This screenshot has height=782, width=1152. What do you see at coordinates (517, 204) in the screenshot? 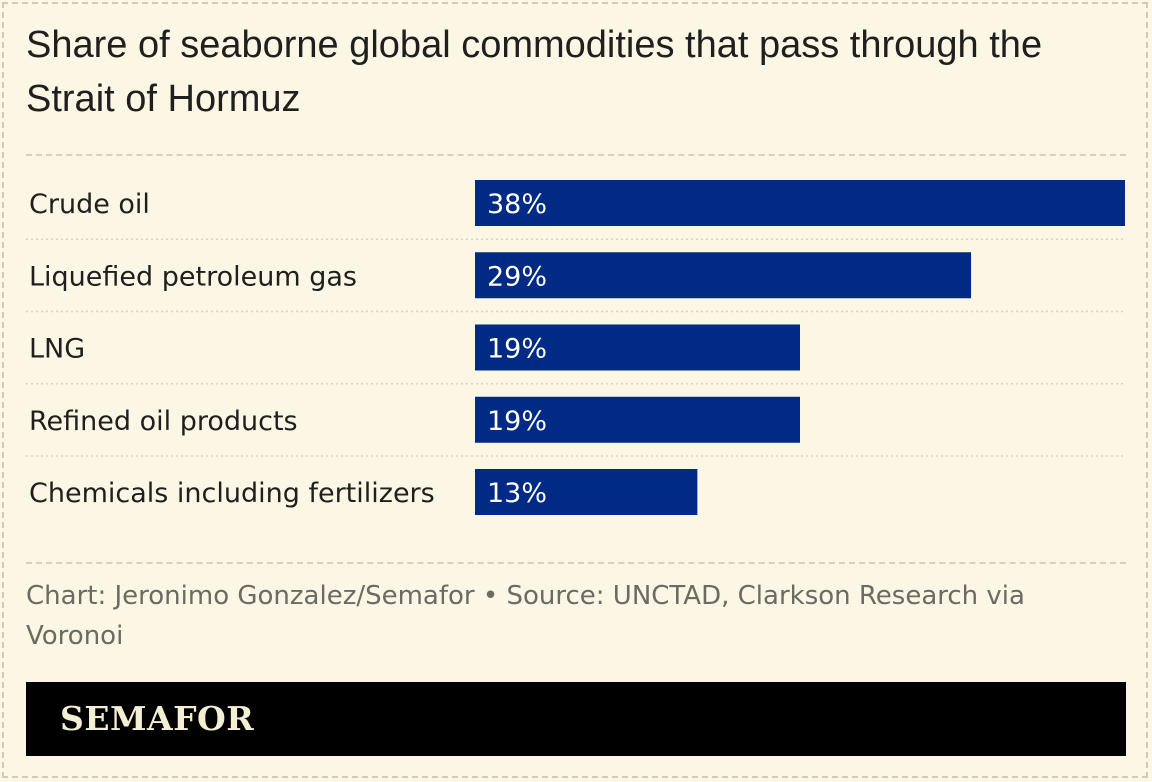
I see `value-label: 38%` at bounding box center [517, 204].